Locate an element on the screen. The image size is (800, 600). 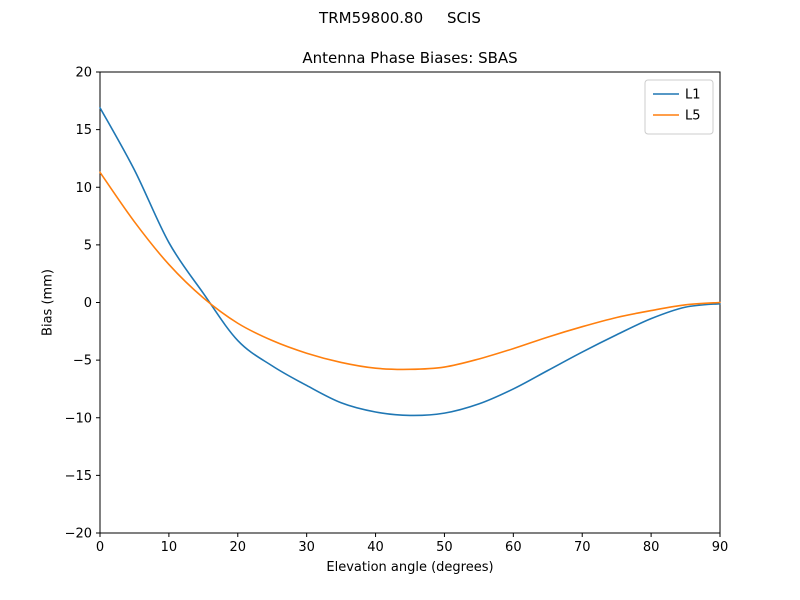
y-tick-label: 15 is located at coordinates (83, 130).